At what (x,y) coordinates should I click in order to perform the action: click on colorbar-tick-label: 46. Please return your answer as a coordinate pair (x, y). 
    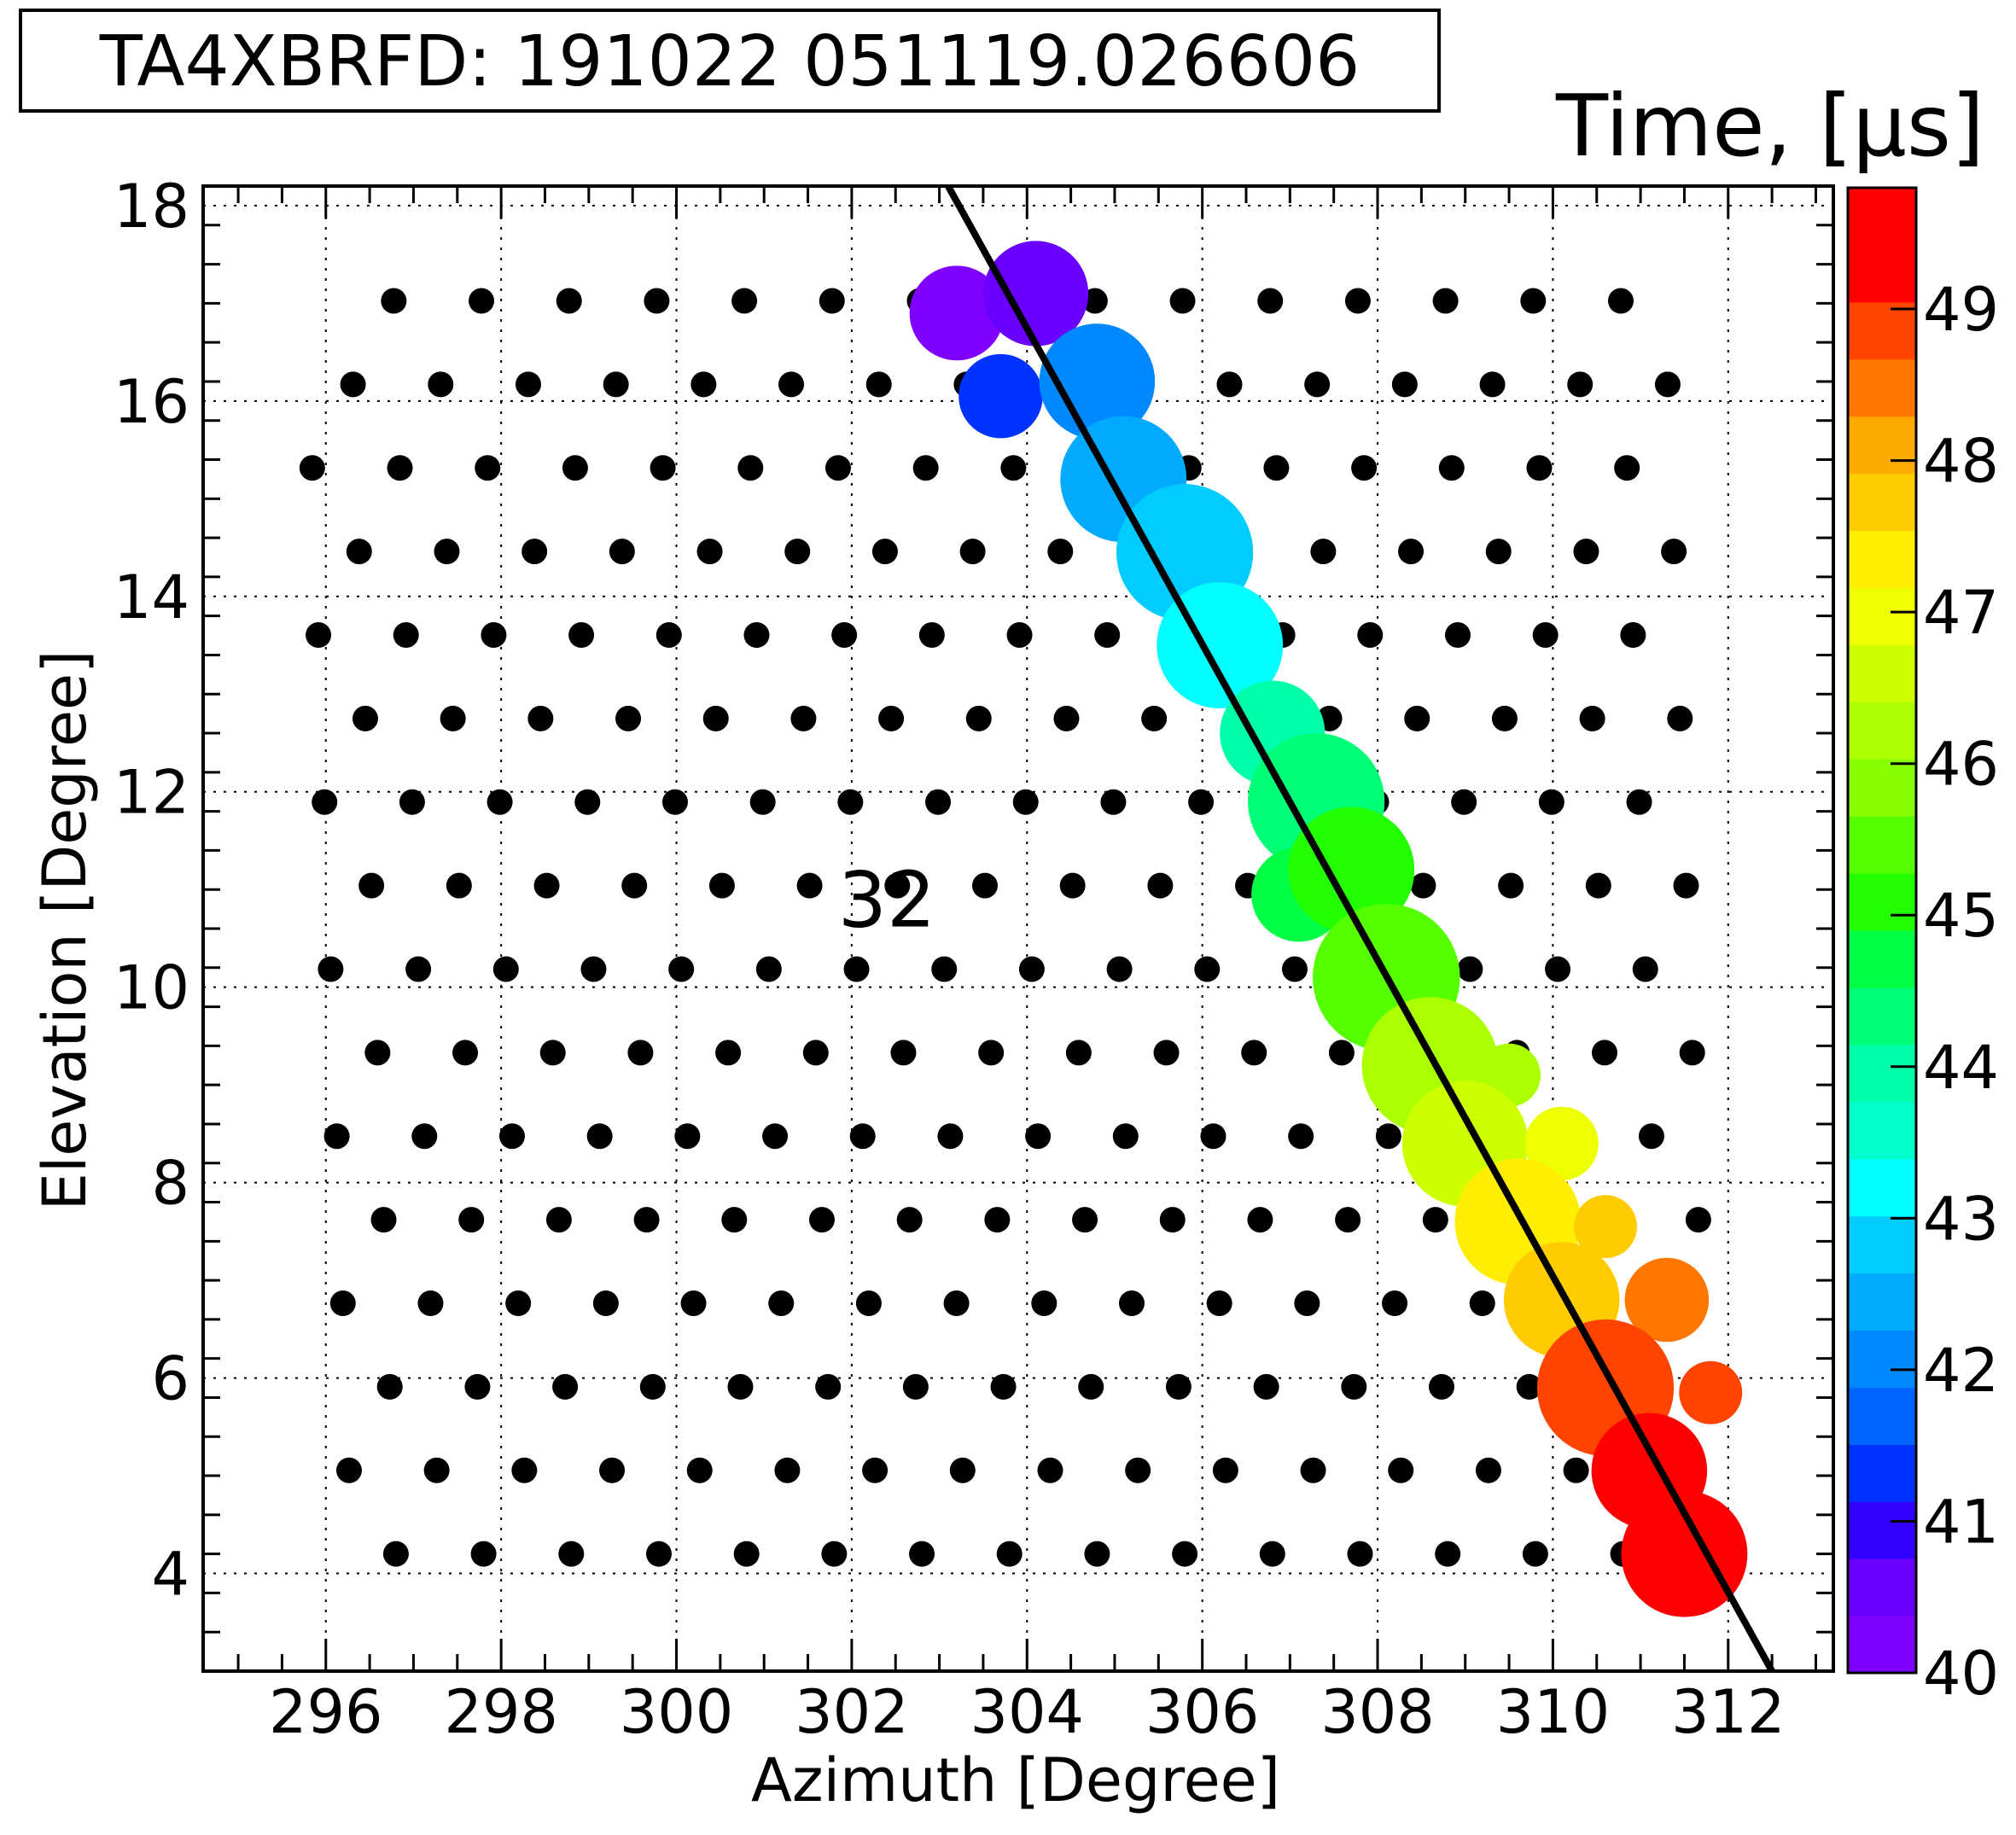
    Looking at the image, I should click on (1961, 765).